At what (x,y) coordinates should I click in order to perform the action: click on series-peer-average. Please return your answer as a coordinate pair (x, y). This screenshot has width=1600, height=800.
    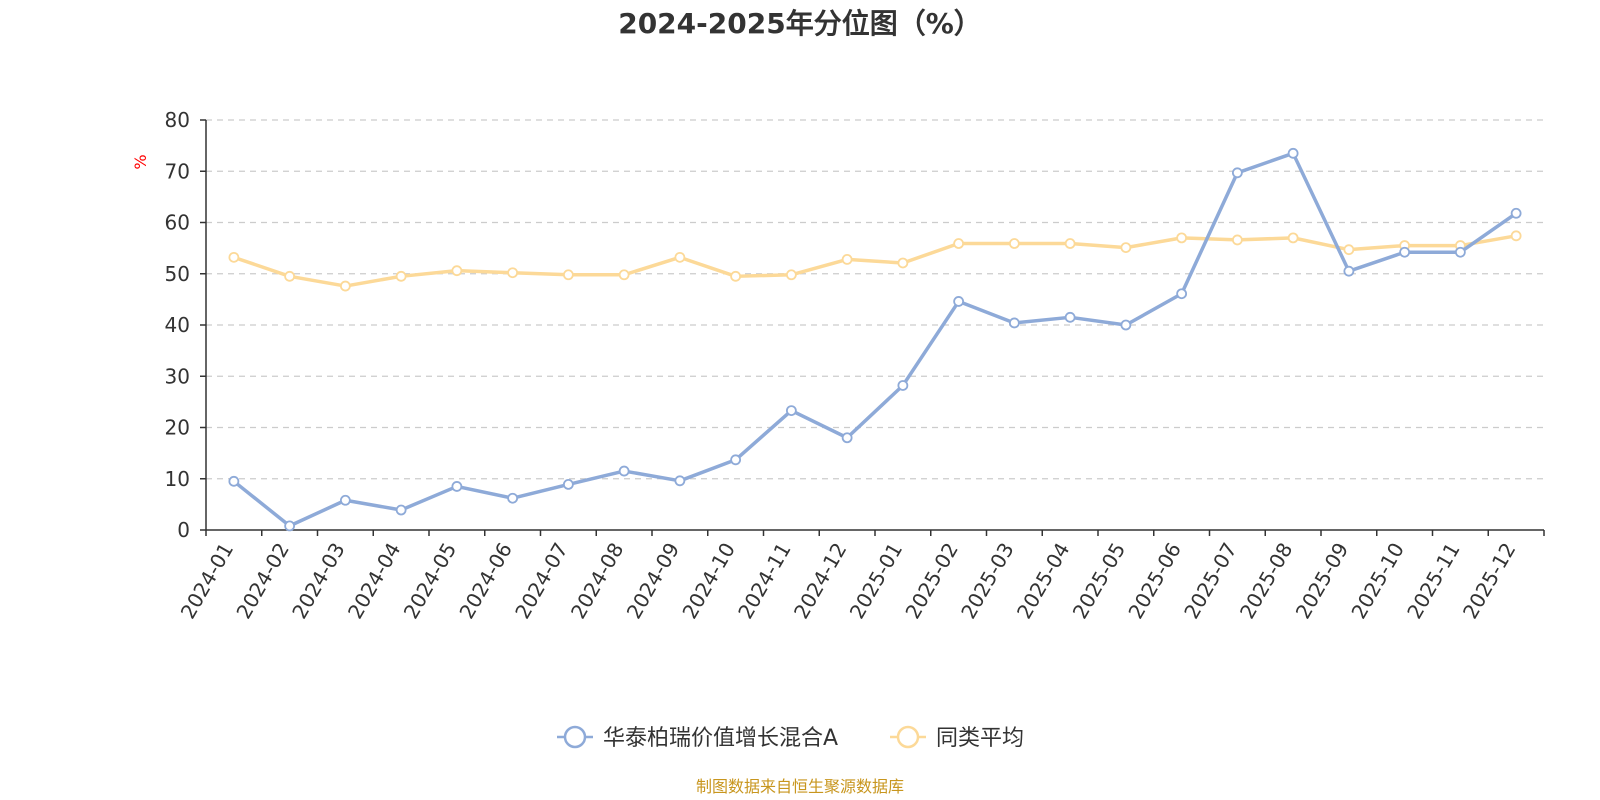
    Looking at the image, I should click on (875, 261).